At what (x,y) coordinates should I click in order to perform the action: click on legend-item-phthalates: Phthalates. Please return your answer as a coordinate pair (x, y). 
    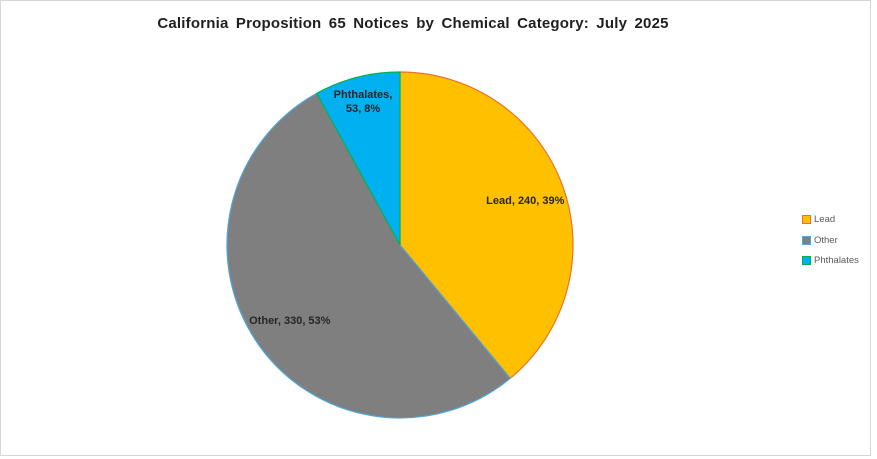
    Looking at the image, I should click on (830, 260).